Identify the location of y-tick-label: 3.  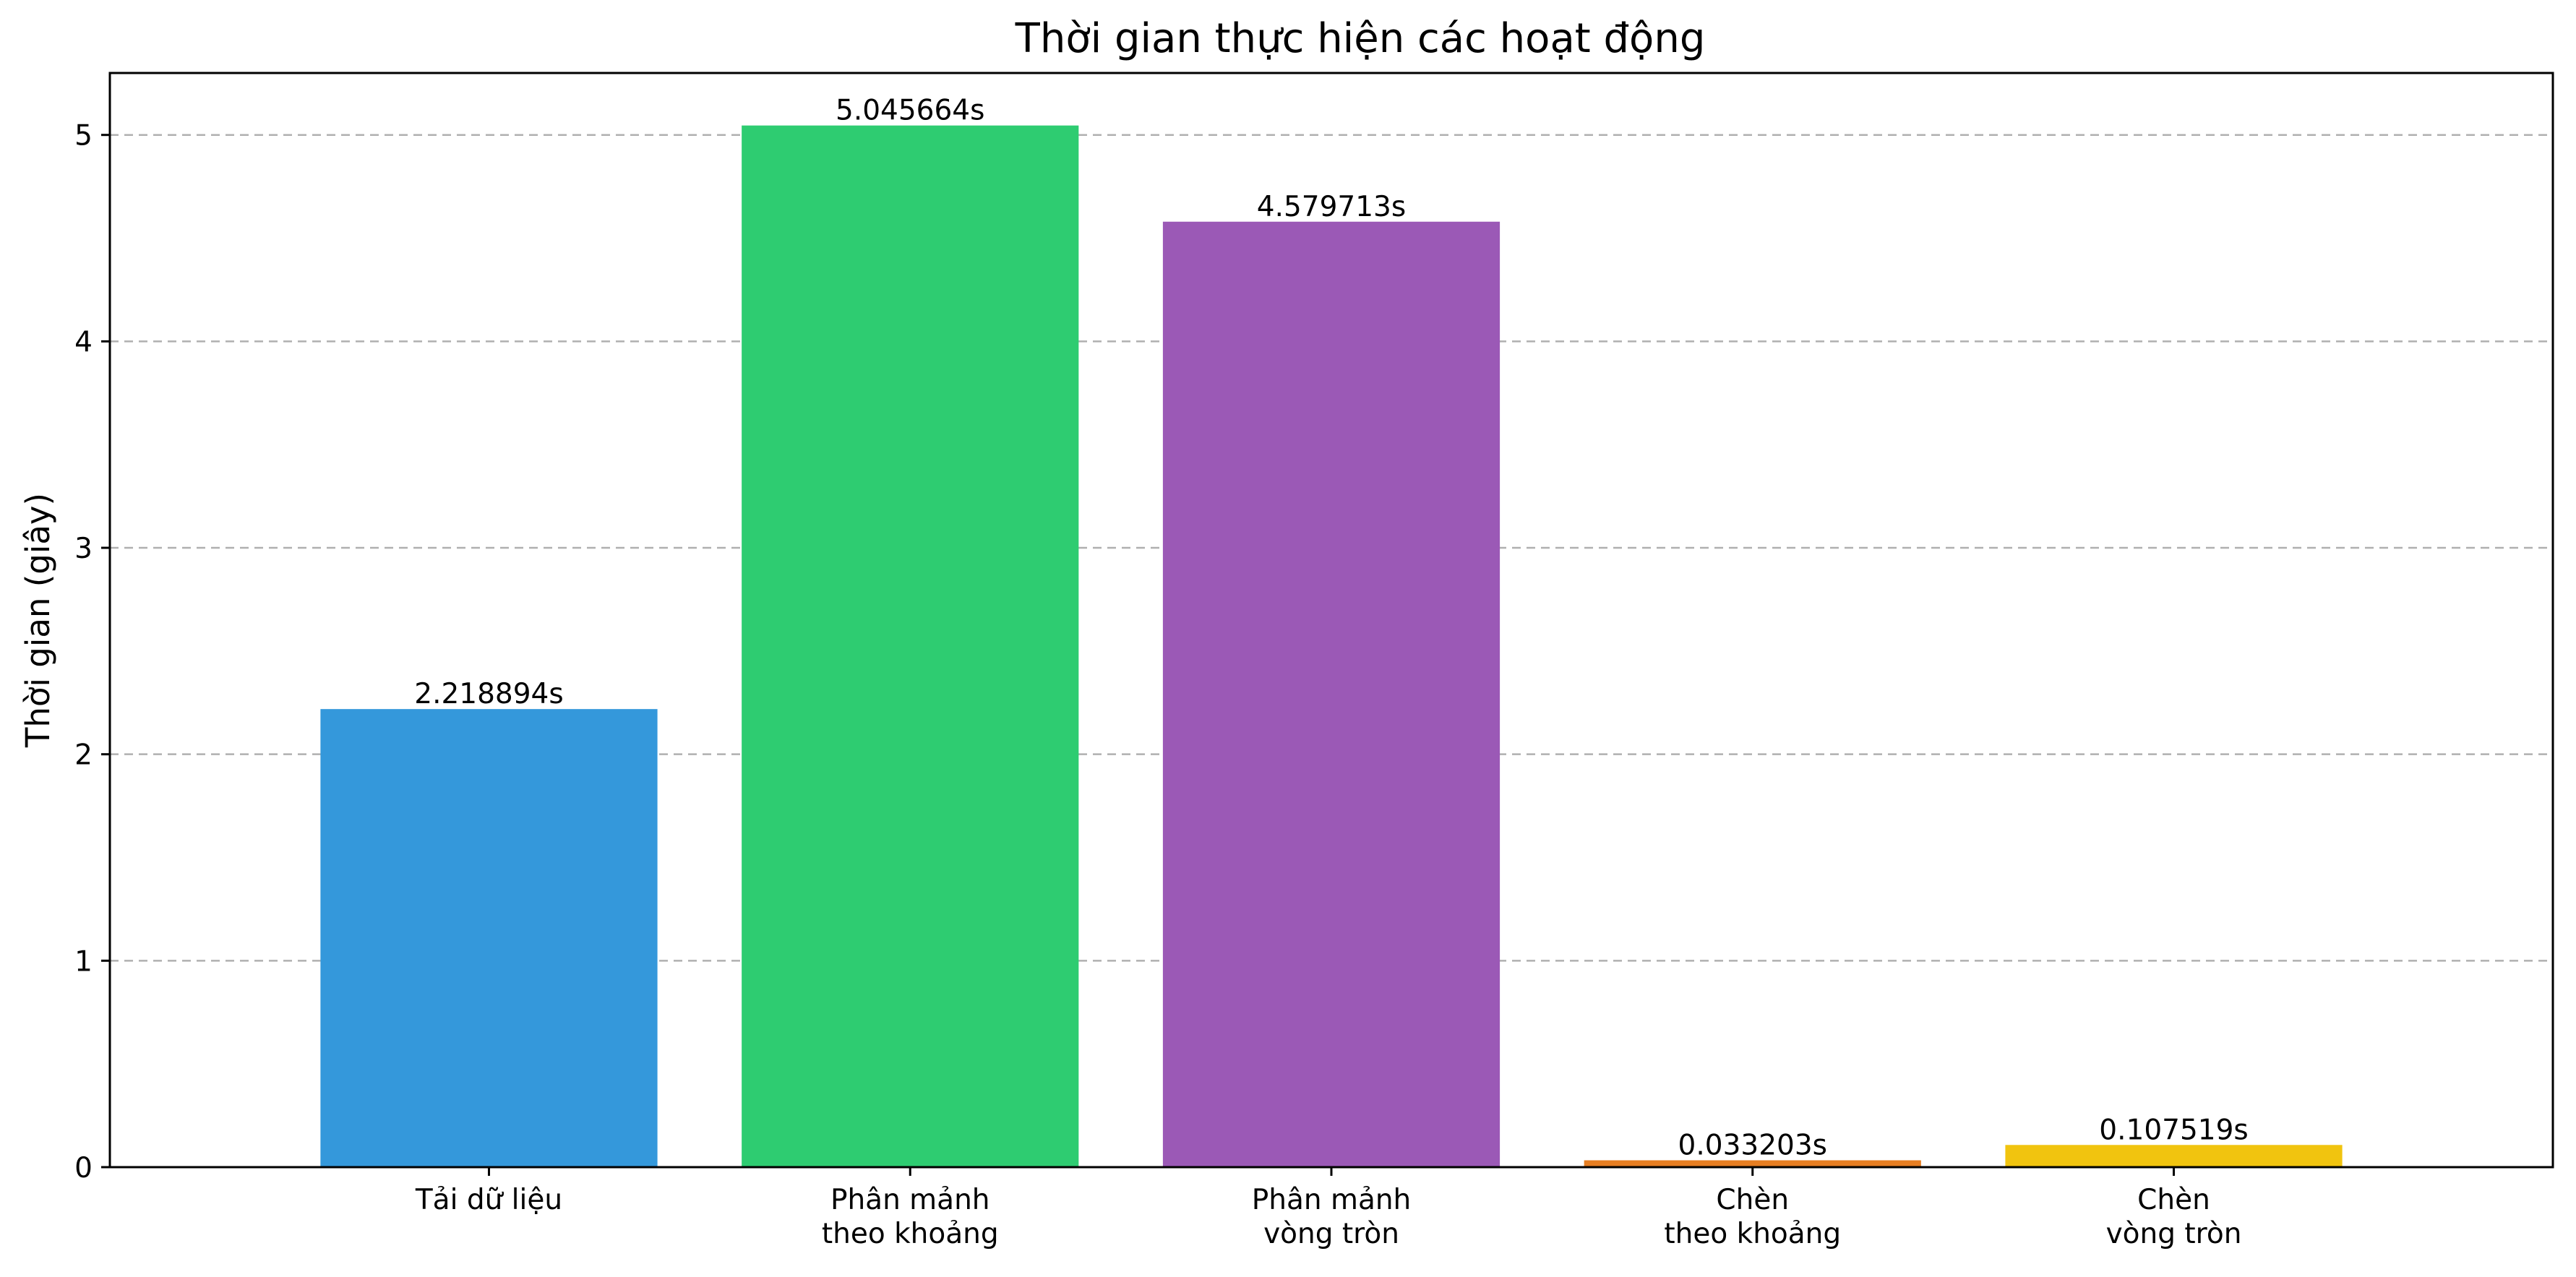
(83, 549).